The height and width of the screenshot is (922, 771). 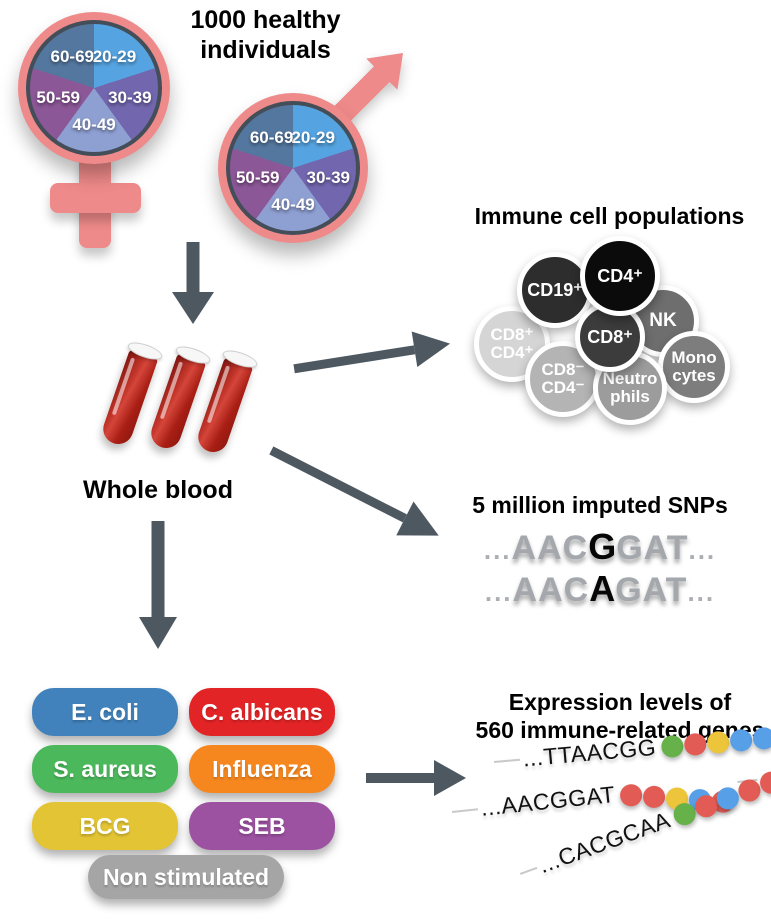 I want to click on cohort-title: 1000 healthy individuals, so click(x=265, y=35).